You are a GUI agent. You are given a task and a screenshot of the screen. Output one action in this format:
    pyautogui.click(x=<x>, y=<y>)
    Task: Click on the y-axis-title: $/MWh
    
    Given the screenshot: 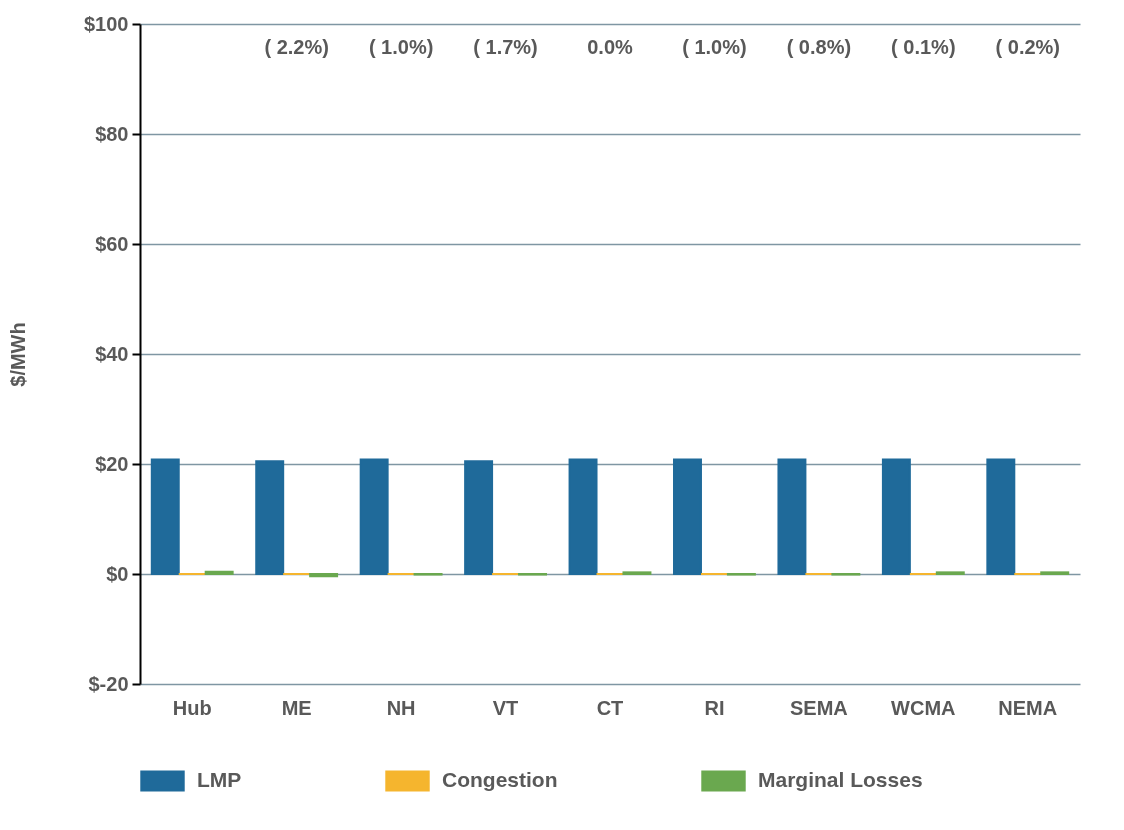 What is the action you would take?
    pyautogui.click(x=18, y=354)
    